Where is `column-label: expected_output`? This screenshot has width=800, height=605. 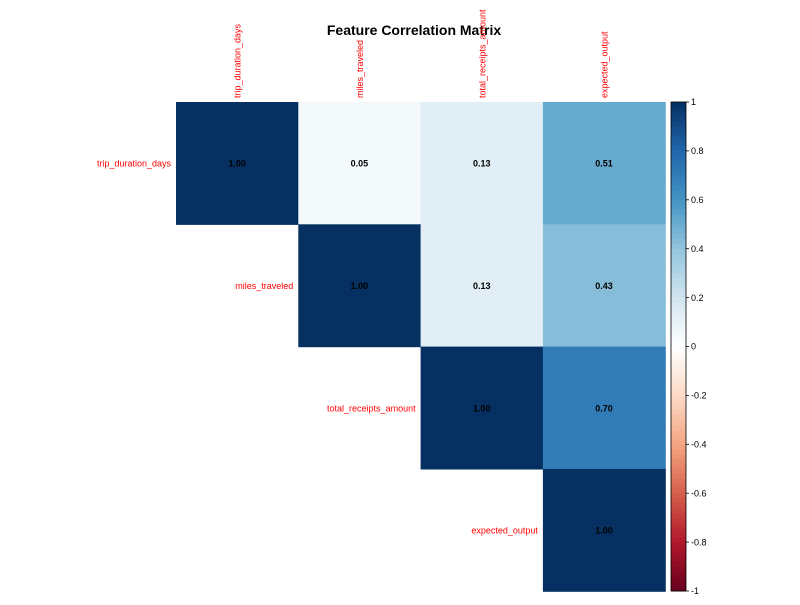 column-label: expected_output is located at coordinates (605, 64).